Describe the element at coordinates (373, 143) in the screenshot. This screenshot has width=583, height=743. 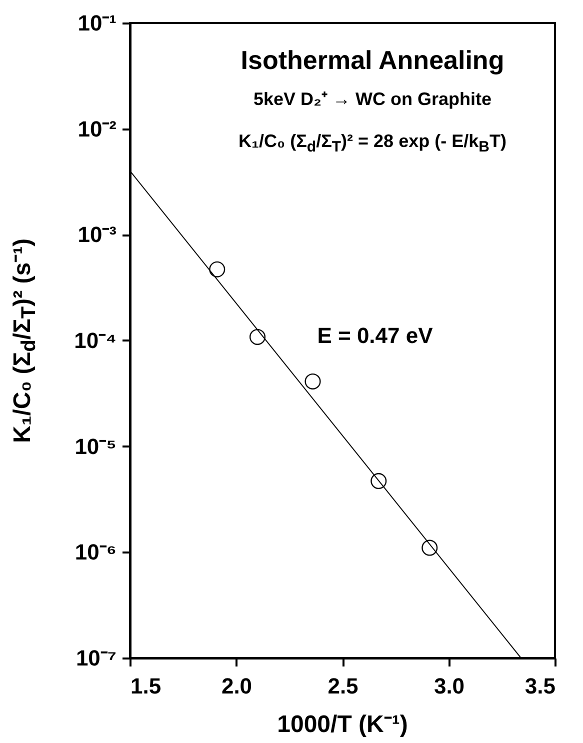
I see `annotation: K₁/C₀ (Σ$_{d}$/Σ$_{T}$)² = 28 exp (- E/k$_{B}$T)` at that location.